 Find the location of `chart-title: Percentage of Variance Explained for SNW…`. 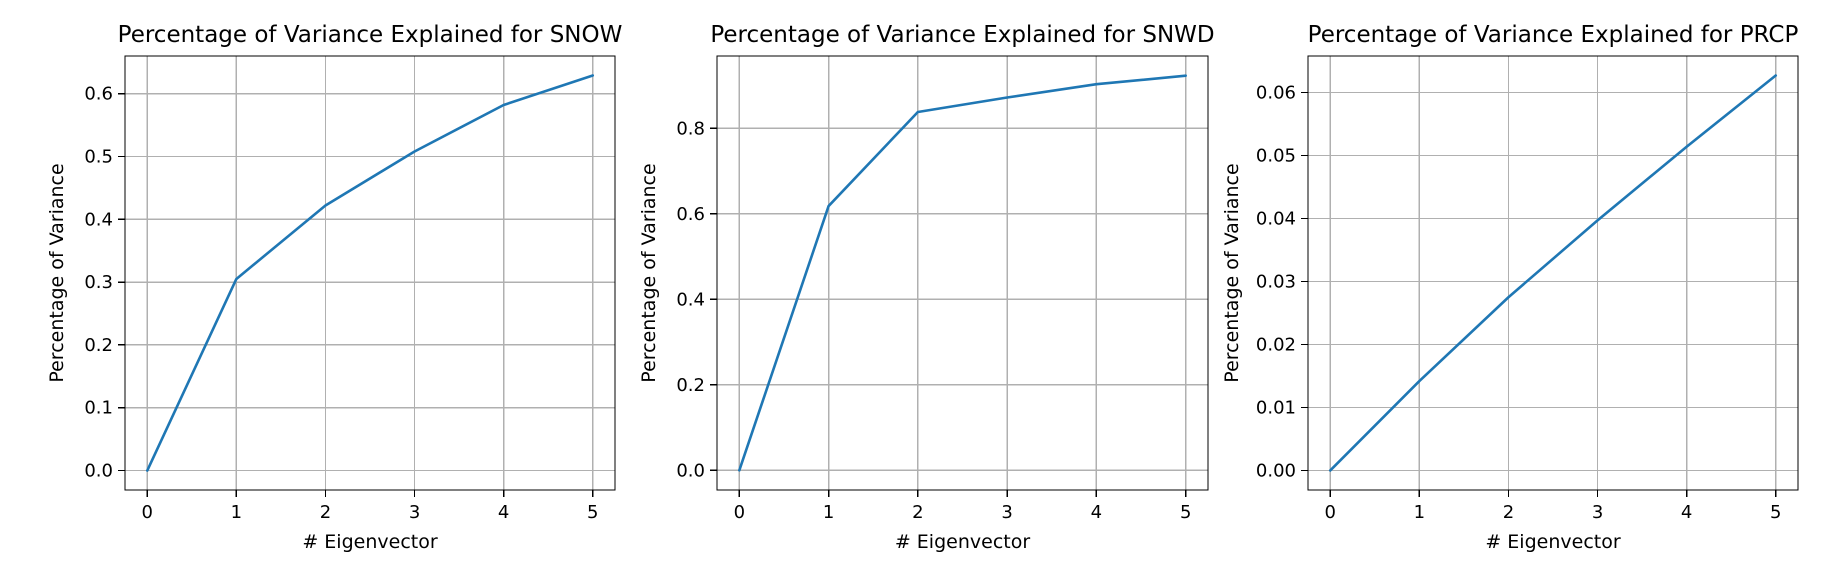

chart-title: Percentage of Variance Explained for SNW… is located at coordinates (962, 35).